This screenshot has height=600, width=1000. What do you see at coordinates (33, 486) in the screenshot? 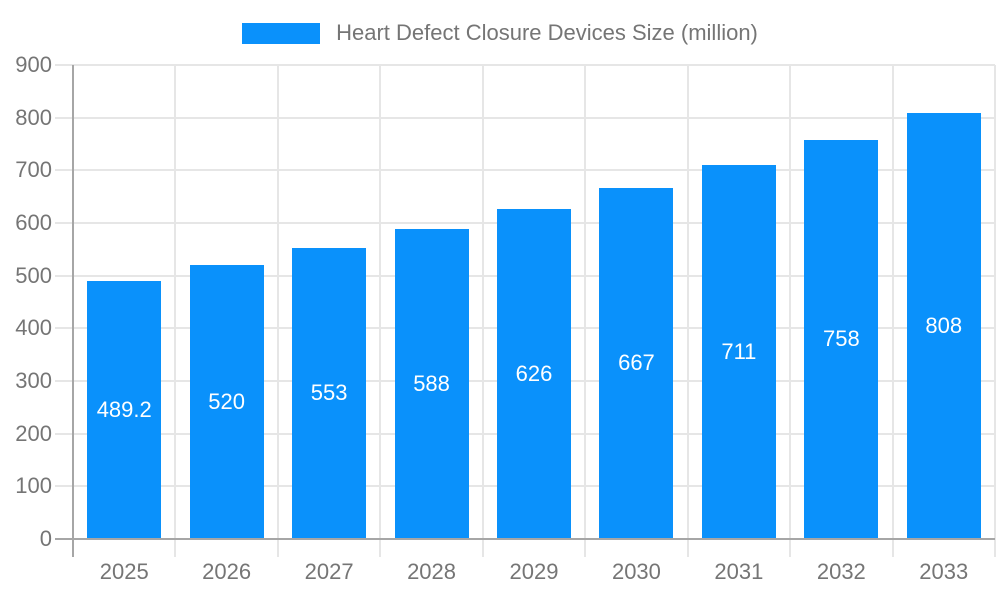
I see `y-axis-tick-label: 100` at bounding box center [33, 486].